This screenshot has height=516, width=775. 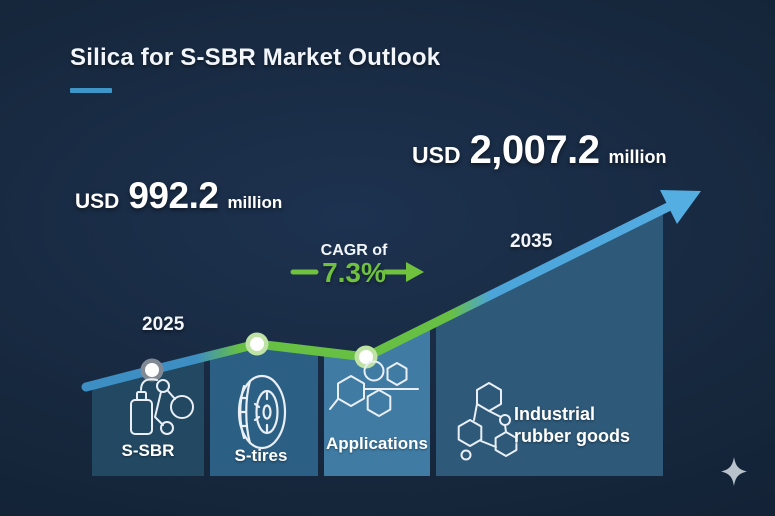 I want to click on marker-mid, so click(x=257, y=344).